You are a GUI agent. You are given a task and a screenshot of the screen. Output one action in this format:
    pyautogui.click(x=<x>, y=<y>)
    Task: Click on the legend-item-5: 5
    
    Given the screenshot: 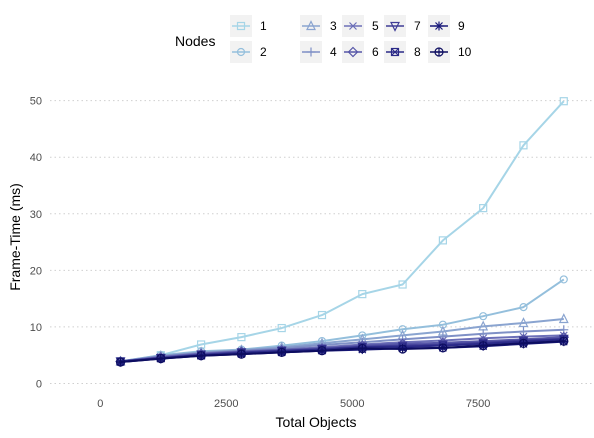 What is the action you would take?
    pyautogui.click(x=360, y=26)
    